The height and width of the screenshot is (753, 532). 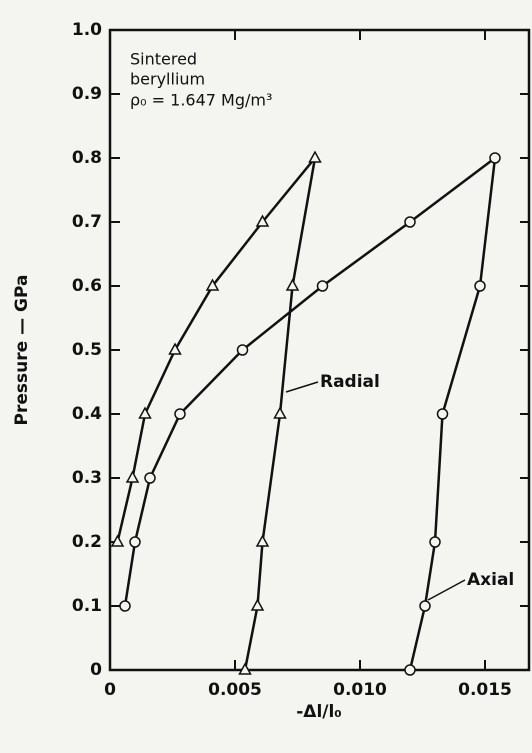 I want to click on y-tick-label: 0.9, so click(x=87, y=94).